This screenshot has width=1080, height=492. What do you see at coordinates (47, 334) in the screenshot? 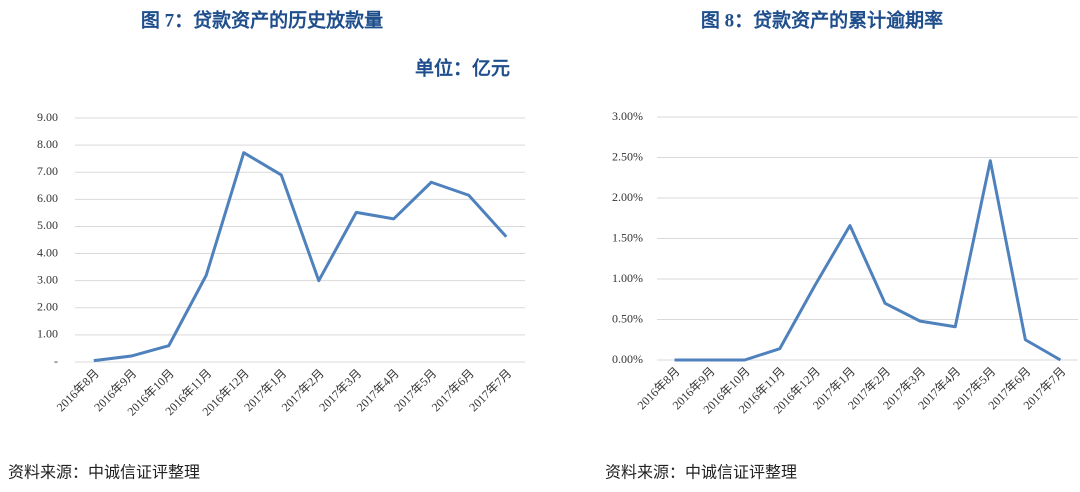
I see `y-tick-label: 1.00` at bounding box center [47, 334].